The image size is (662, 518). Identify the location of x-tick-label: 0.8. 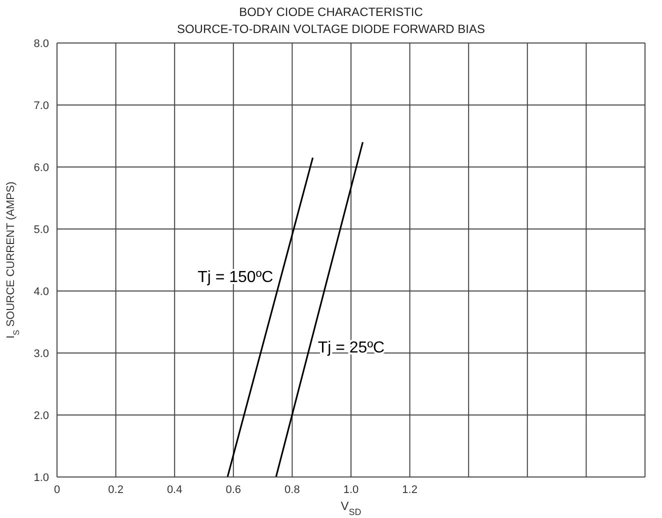
(292, 490).